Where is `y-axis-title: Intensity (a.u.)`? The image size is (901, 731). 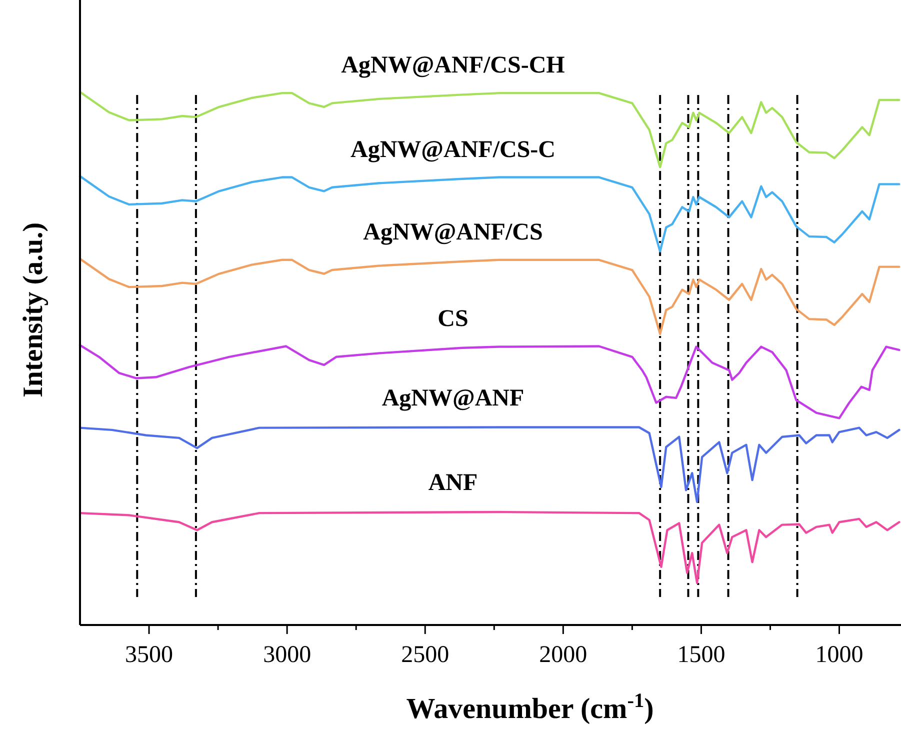 y-axis-title: Intensity (a.u.) is located at coordinates (33, 310).